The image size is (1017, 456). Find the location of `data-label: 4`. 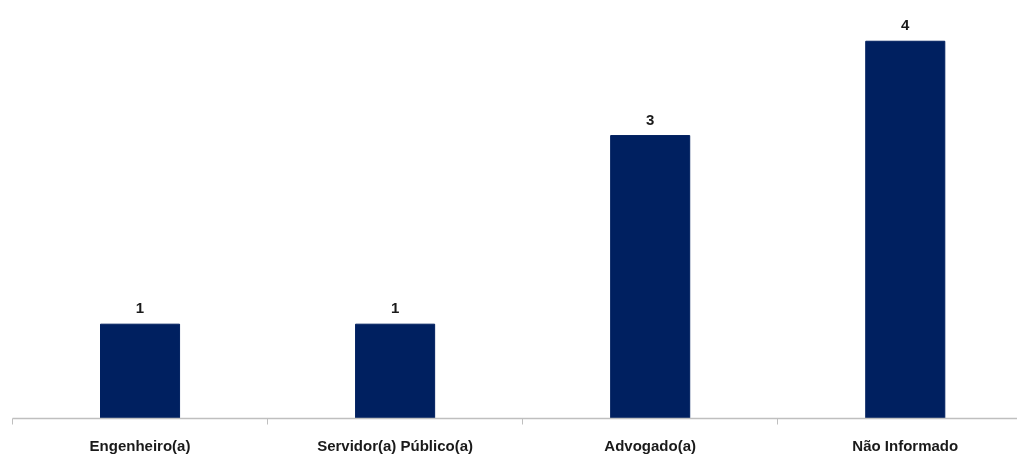

data-label: 4 is located at coordinates (906, 25).